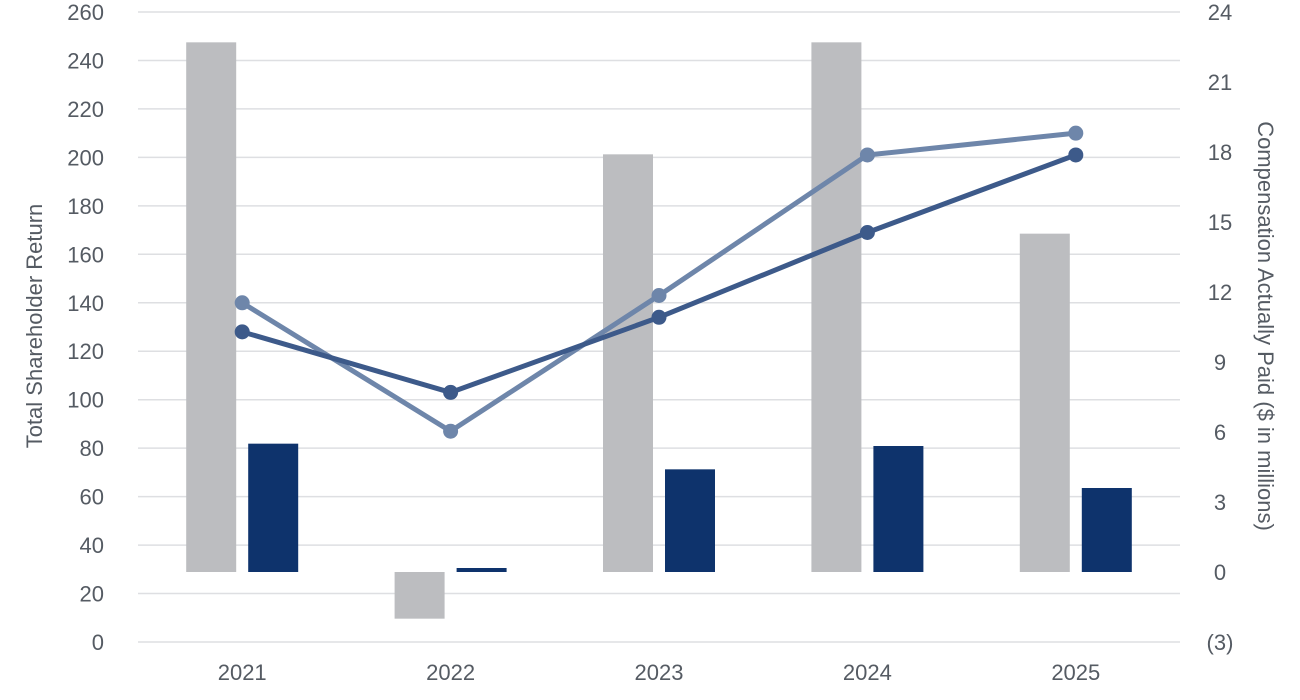 The image size is (1300, 700). What do you see at coordinates (1220, 362) in the screenshot?
I see `right-tick-label: 9` at bounding box center [1220, 362].